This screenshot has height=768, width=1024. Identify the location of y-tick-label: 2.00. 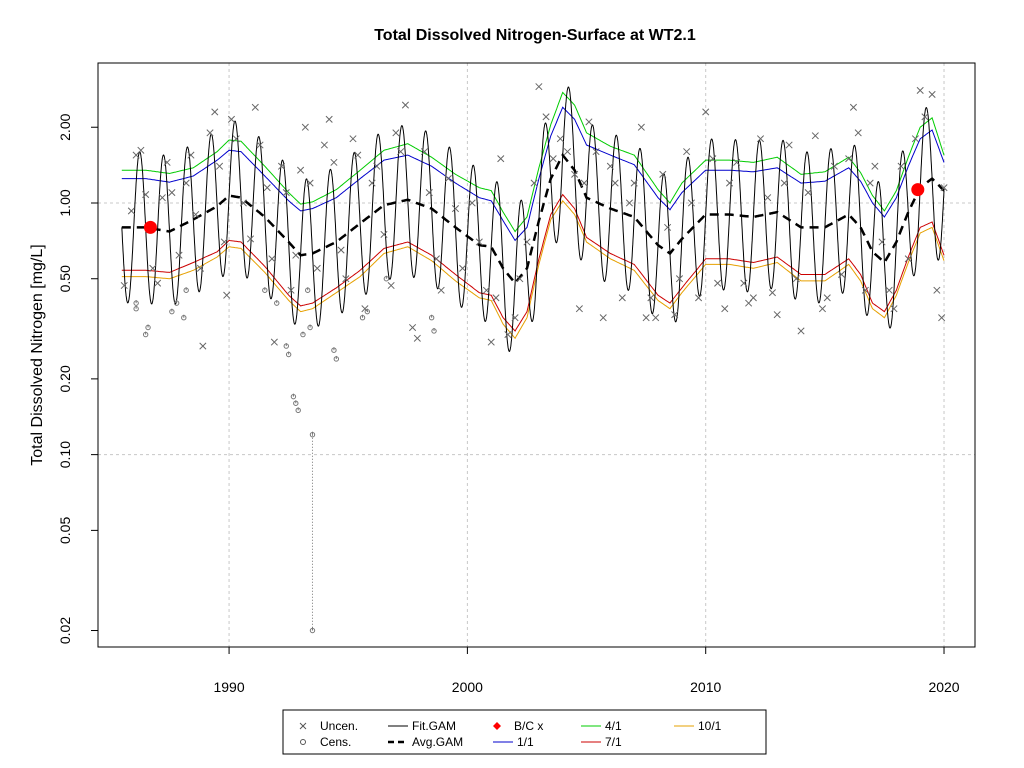
(65, 126).